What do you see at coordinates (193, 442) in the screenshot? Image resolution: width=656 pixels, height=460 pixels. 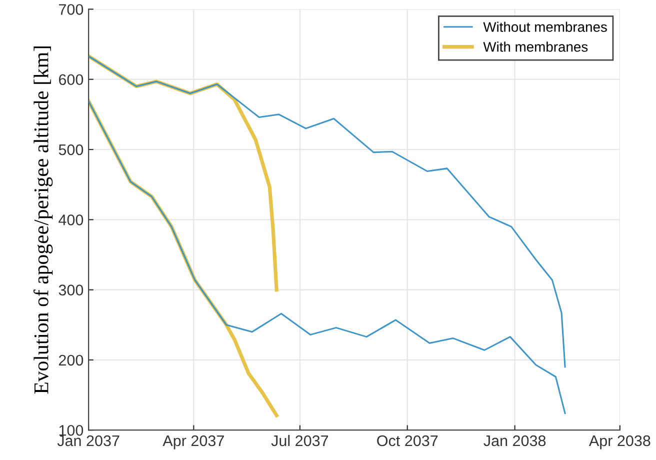 I see `x-tick-label: Apr 2037` at bounding box center [193, 442].